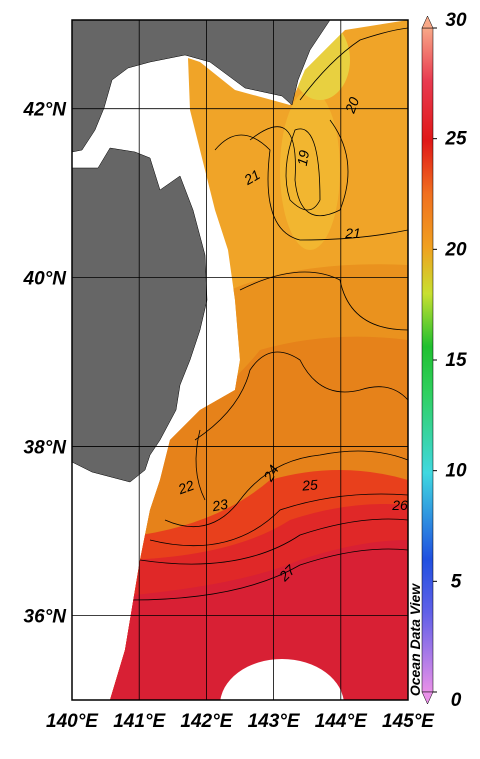 The height and width of the screenshot is (759, 480). I want to click on x-tick-label: 145°E, so click(408, 721).